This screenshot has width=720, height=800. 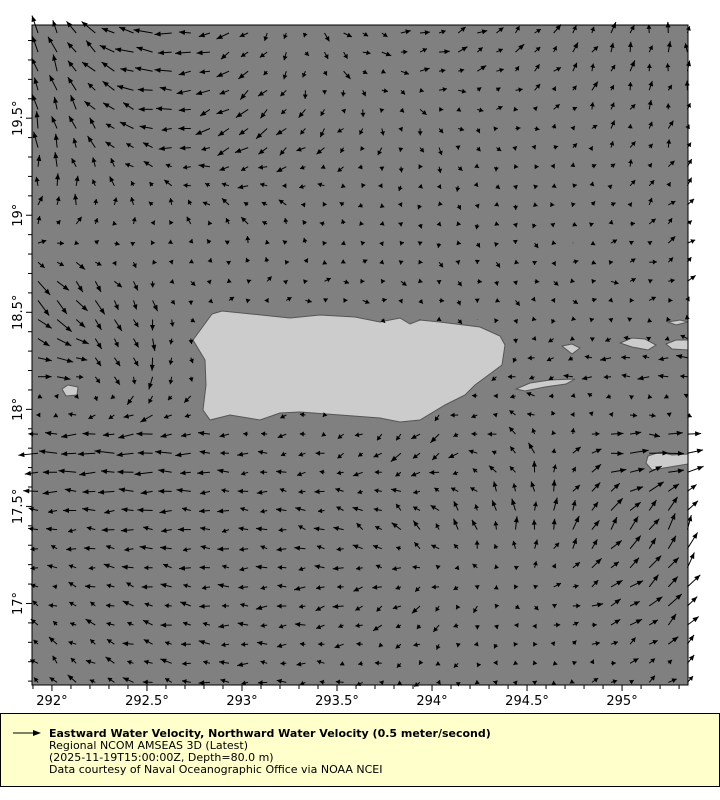 I want to click on y-tick-label: 19°, so click(x=18, y=215).